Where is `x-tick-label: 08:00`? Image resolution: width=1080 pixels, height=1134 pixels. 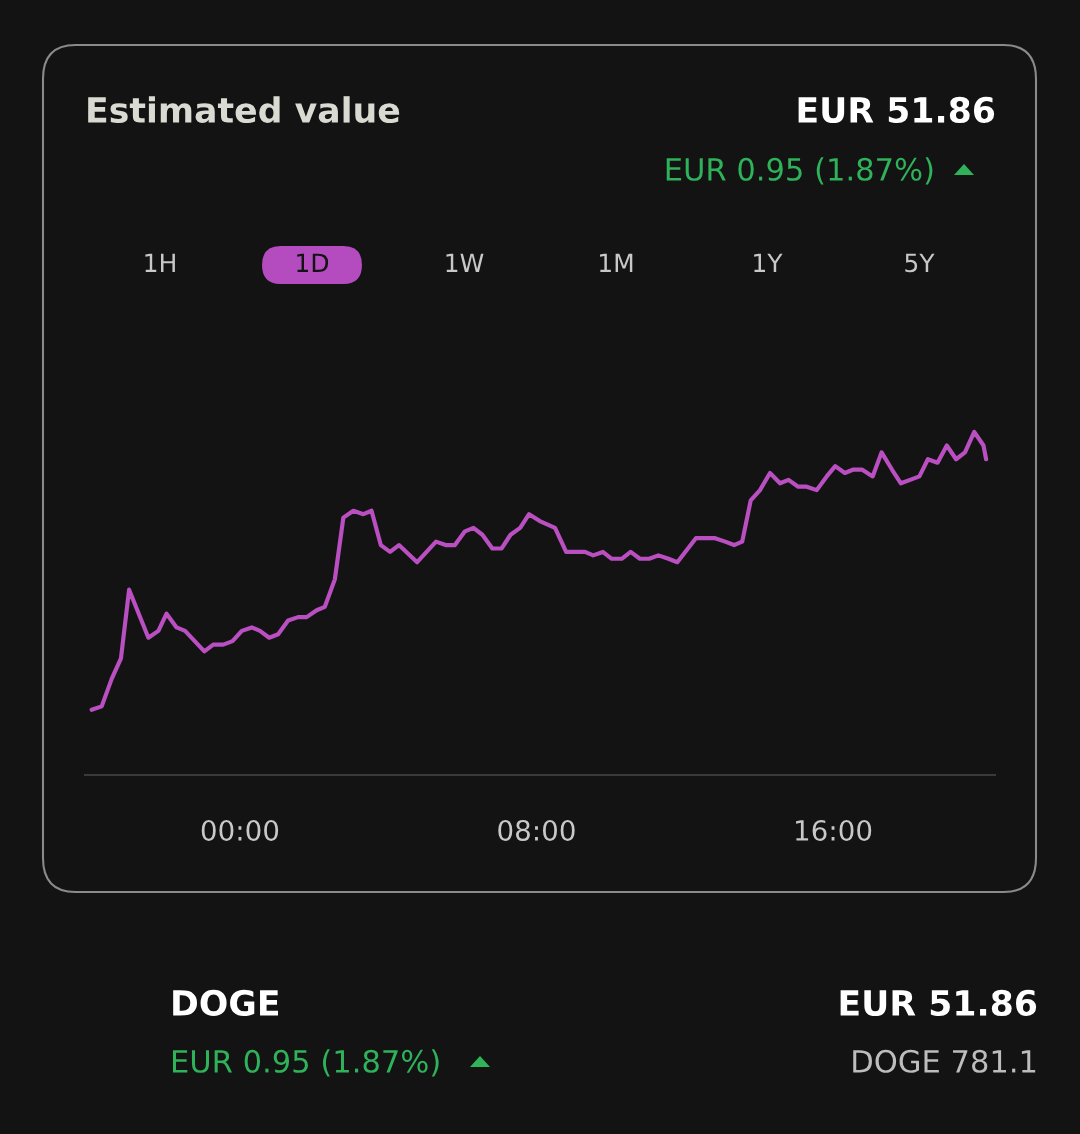
x-tick-label: 08:00 is located at coordinates (536, 830).